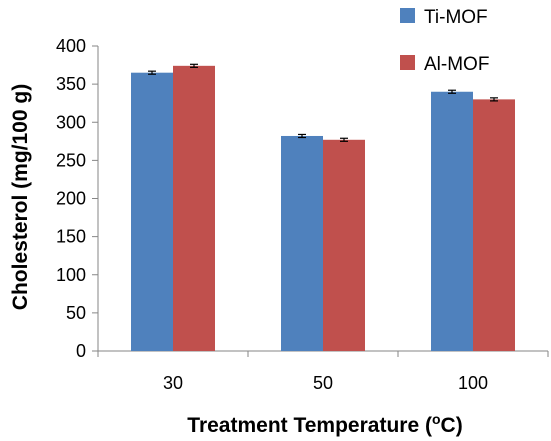 The image size is (551, 441). I want to click on x-axis-title-end: C), so click(452, 425).